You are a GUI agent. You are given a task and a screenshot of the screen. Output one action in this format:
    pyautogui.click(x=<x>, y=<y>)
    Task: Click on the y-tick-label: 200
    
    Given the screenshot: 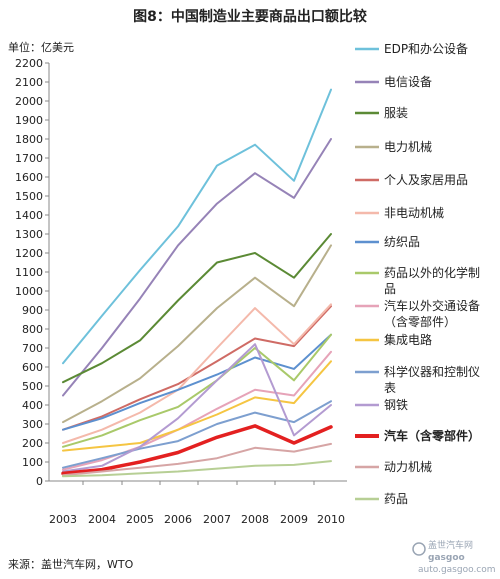 What is the action you would take?
    pyautogui.click(x=32, y=443)
    